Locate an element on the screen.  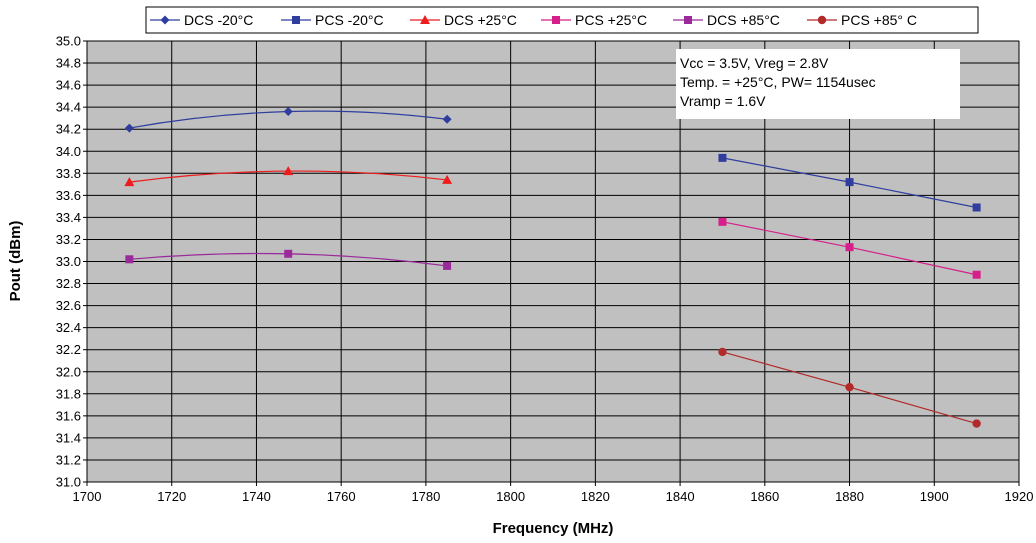
y-tick-label: 32.6 is located at coordinates (68, 305).